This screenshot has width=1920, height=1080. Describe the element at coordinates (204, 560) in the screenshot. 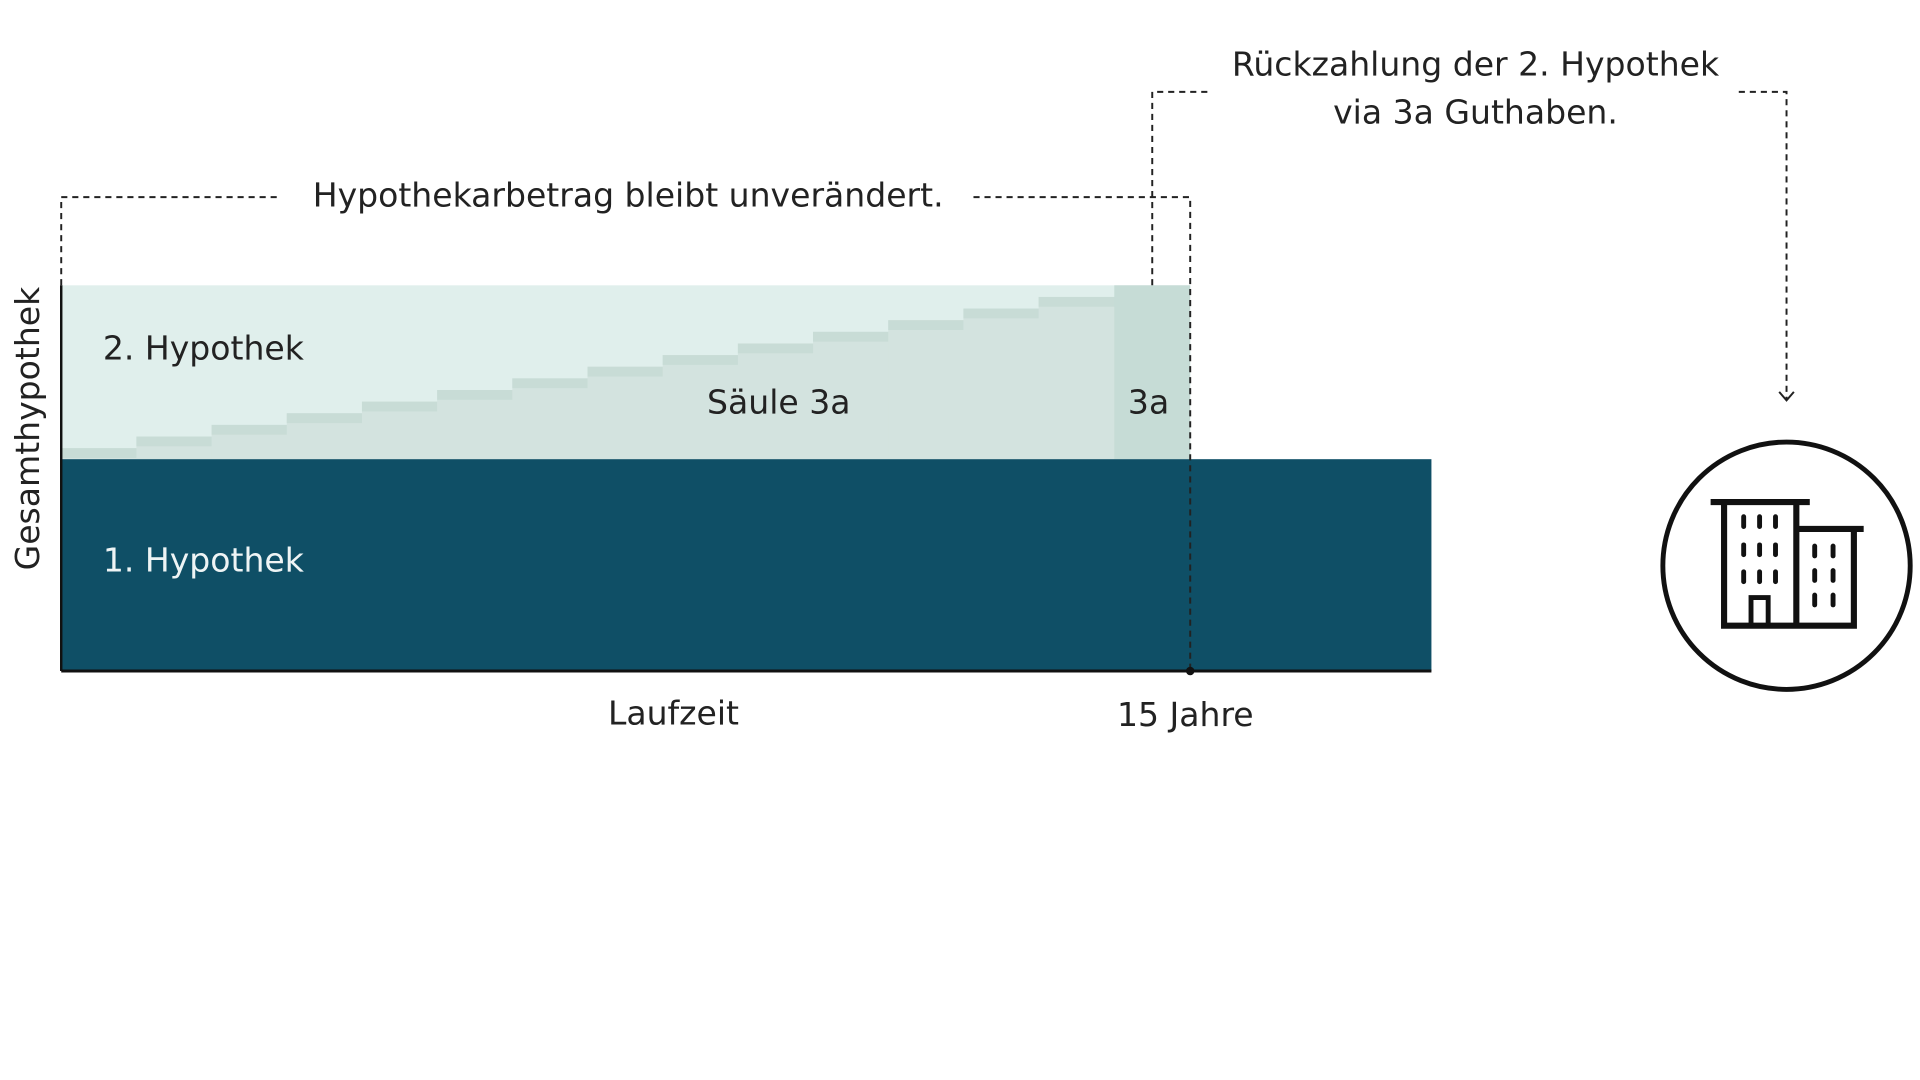

I see `area-label: 1. Hypothek` at that location.